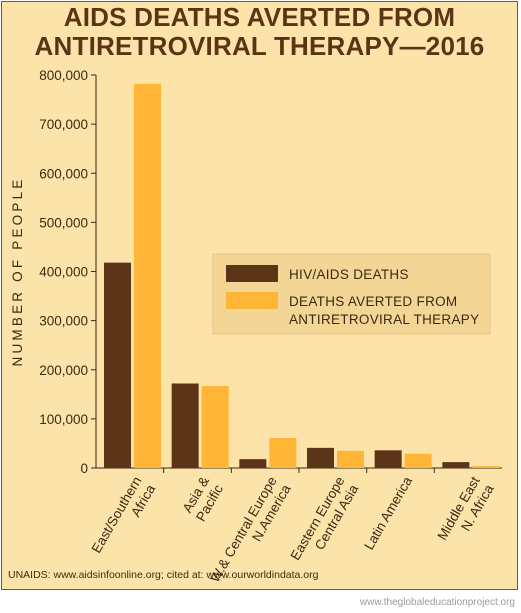  Describe the element at coordinates (384, 319) in the screenshot. I see `legend-label-line: ANTIRETROVIRAL THERAPY` at that location.